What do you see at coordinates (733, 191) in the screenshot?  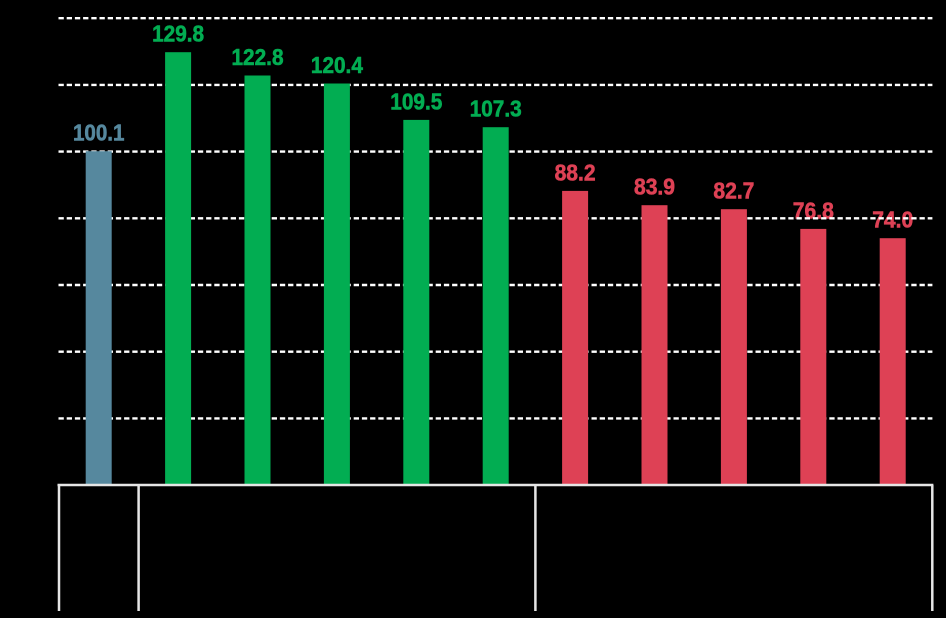 I see `svg-text: 82.7` at bounding box center [733, 191].